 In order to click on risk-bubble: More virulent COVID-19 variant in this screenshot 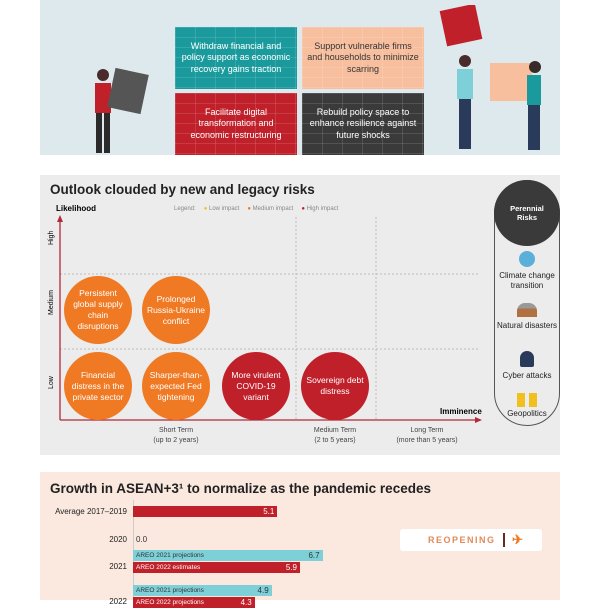, I will do `click(256, 386)`.